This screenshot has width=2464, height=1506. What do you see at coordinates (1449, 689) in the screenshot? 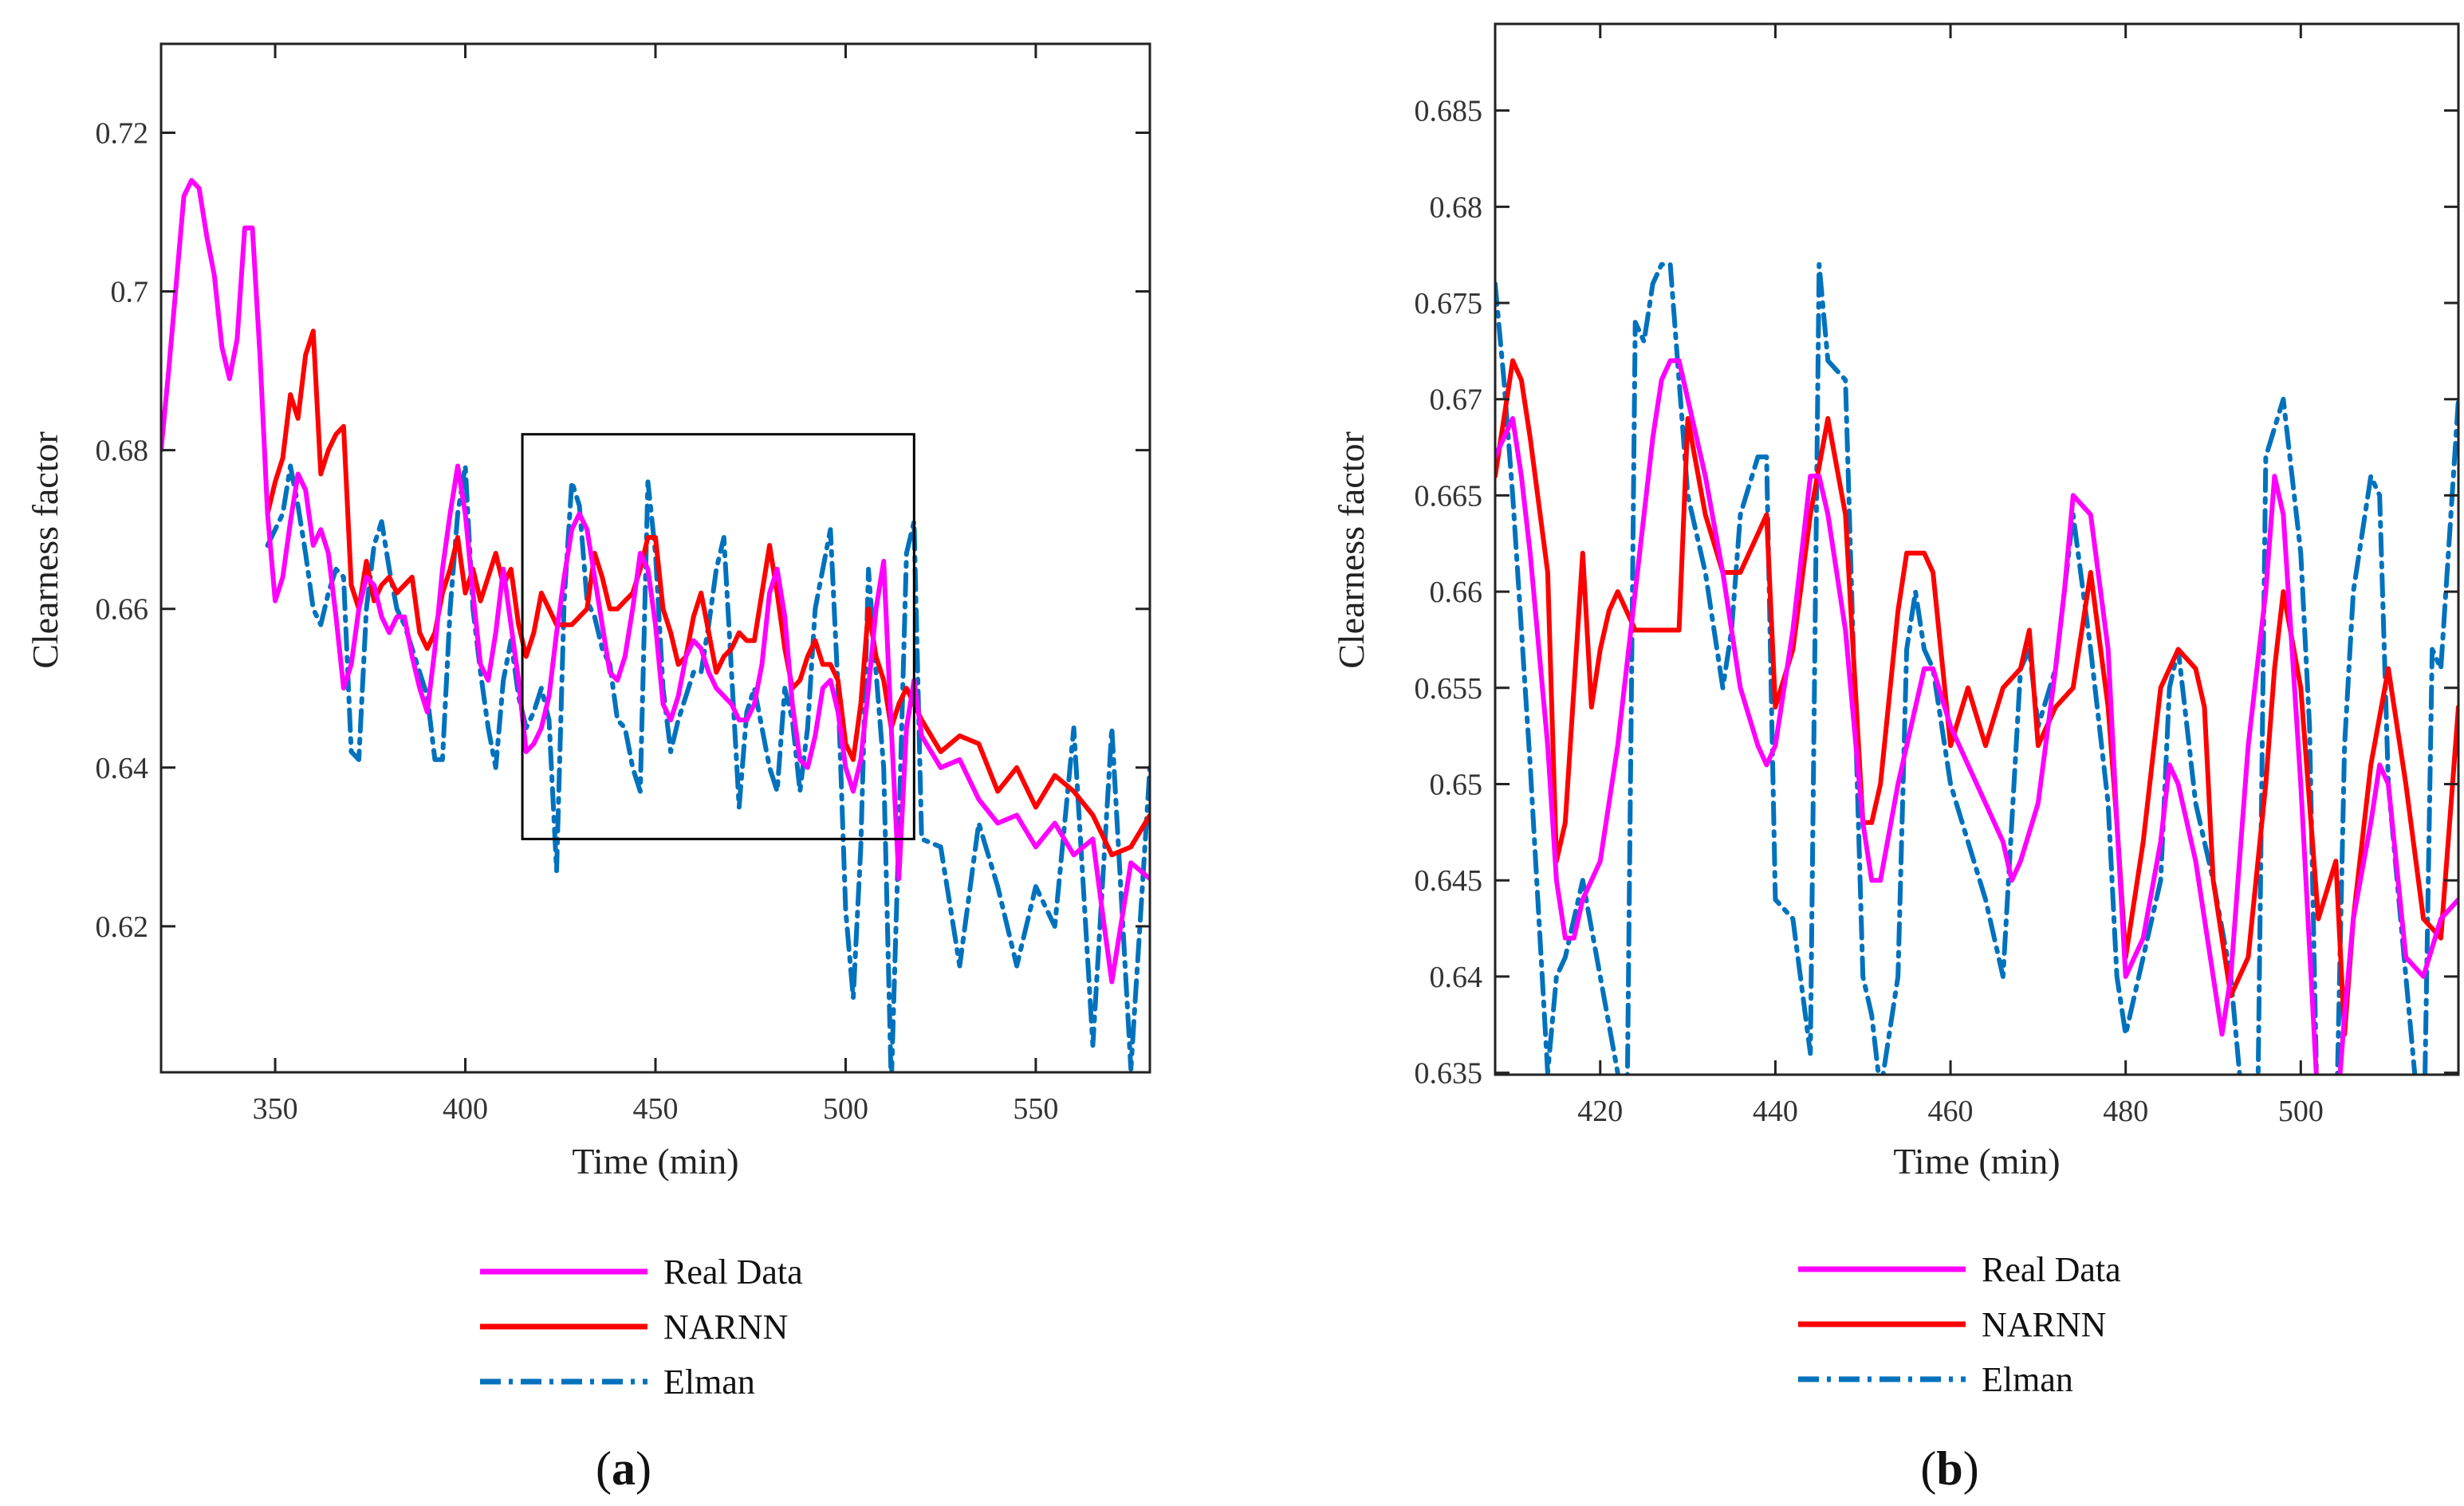
I see `y-tick-label: 0.655` at bounding box center [1449, 689].